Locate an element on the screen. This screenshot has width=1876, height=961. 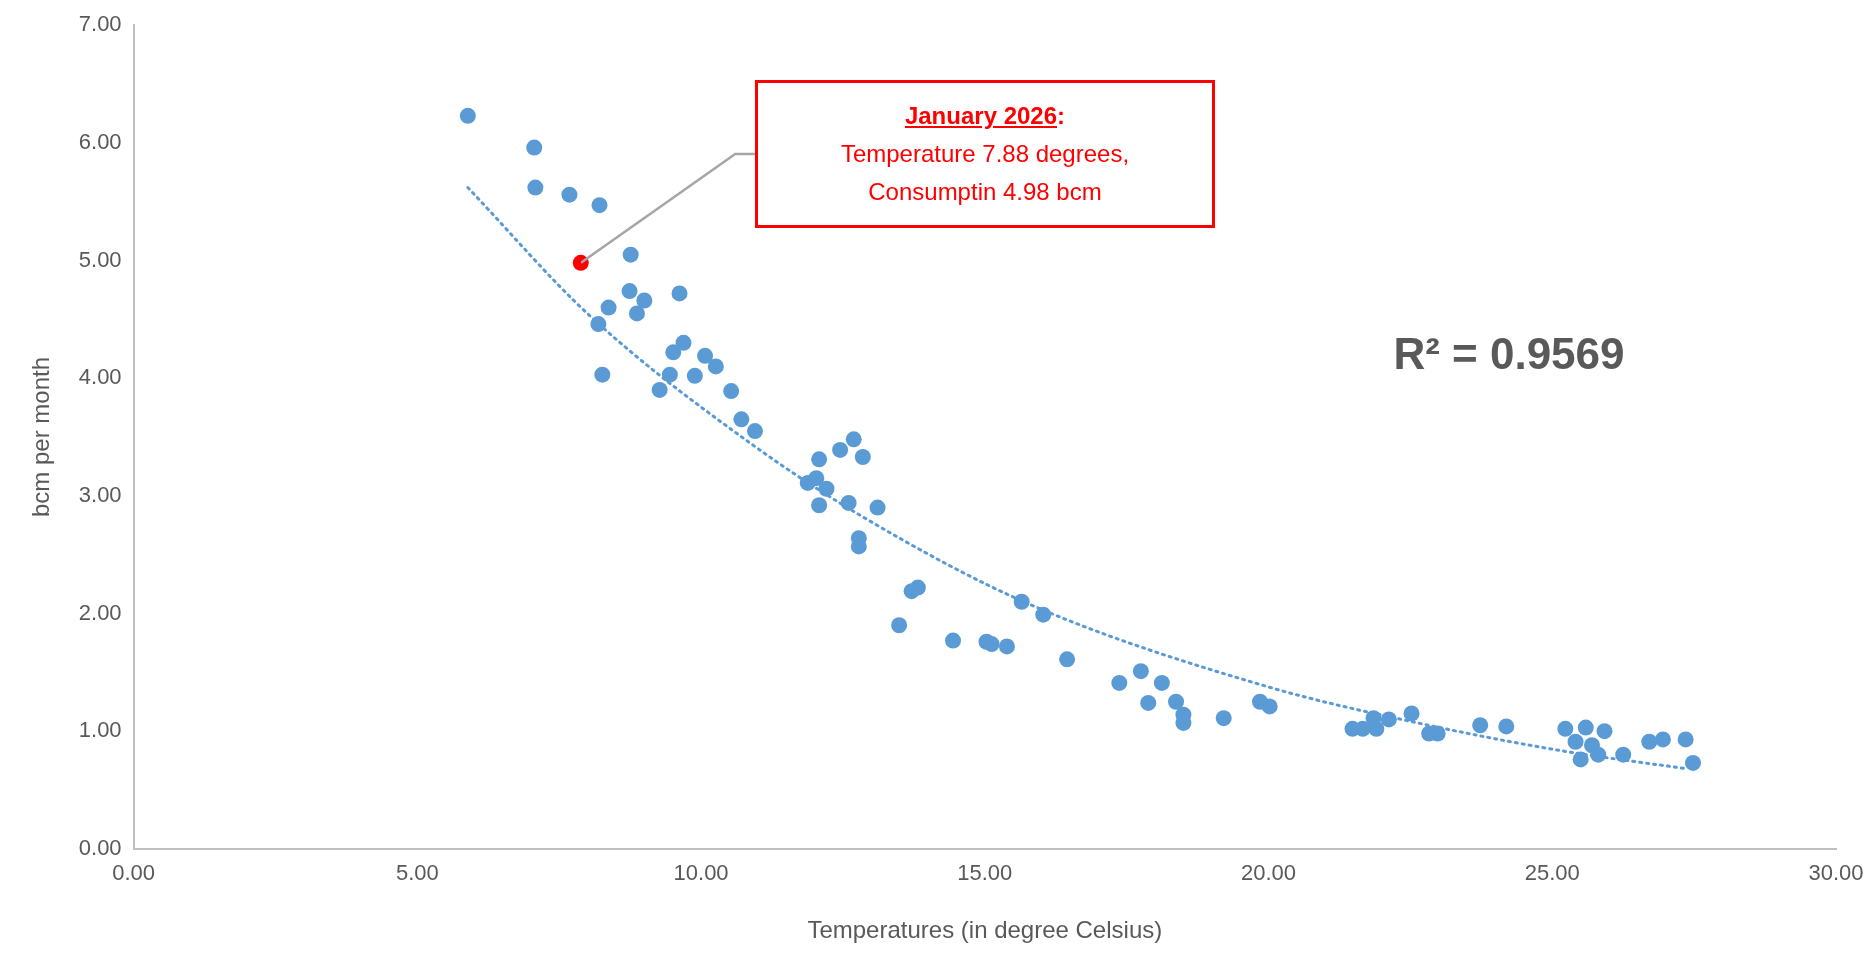
y-tick-label: 4.00 is located at coordinates (100, 377).